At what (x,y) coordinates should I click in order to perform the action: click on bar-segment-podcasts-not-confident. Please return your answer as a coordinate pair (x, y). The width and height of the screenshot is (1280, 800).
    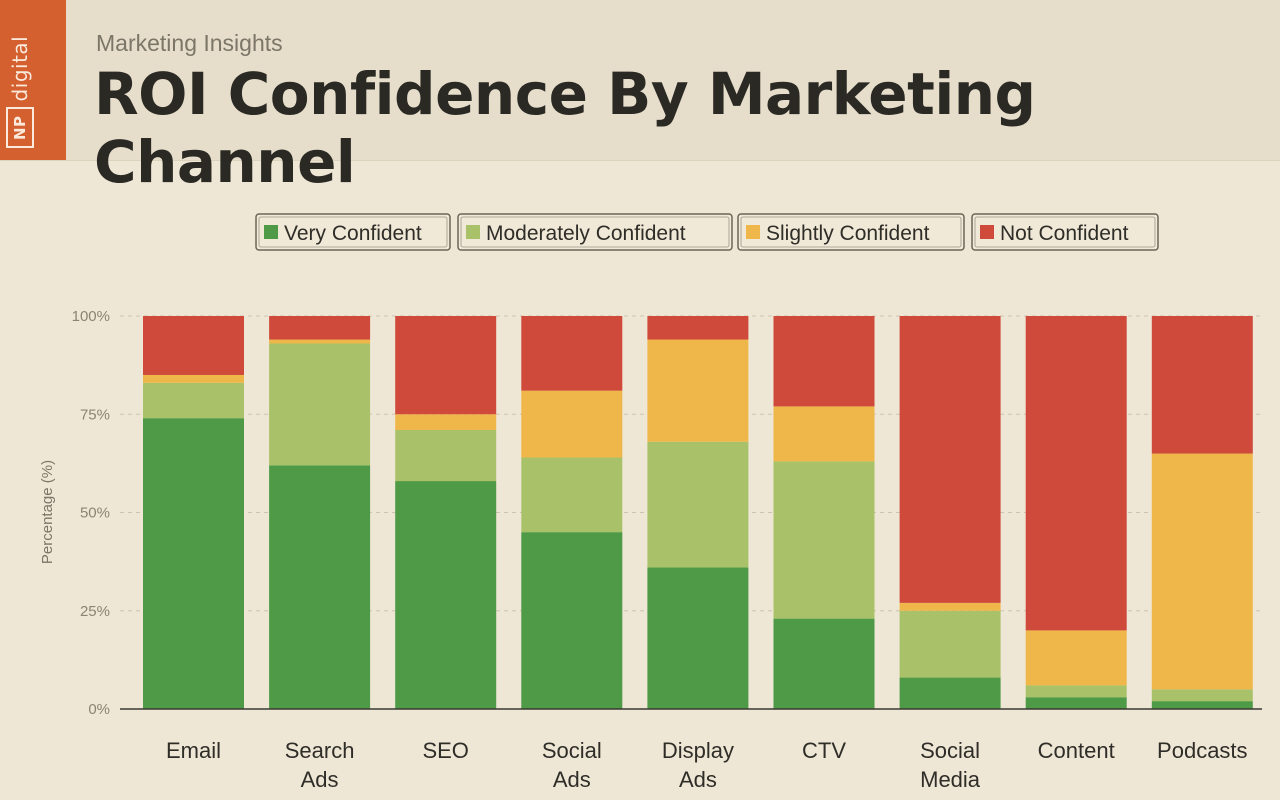
    Looking at the image, I should click on (1202, 385).